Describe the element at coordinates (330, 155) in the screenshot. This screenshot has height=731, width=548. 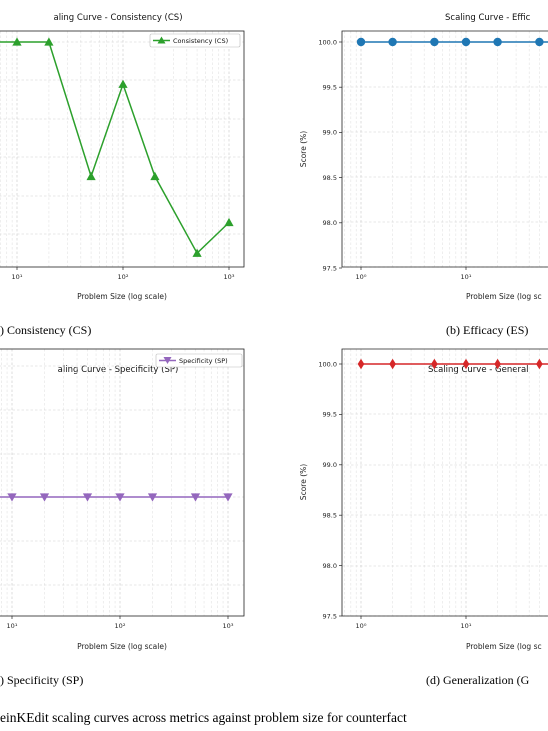
I see `y-ticks-efficacy: 97.5 98.0 98.5 99.0 99.5 100.0` at that location.